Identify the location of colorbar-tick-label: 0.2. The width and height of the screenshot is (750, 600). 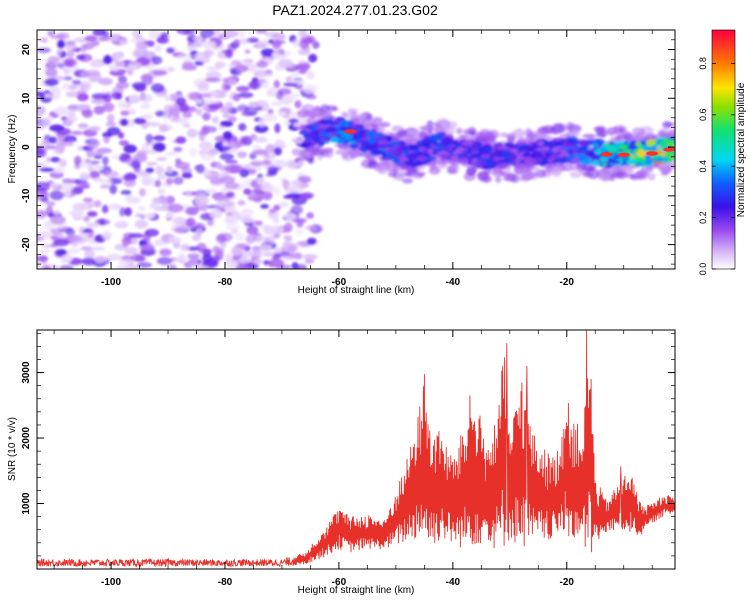
(703, 217).